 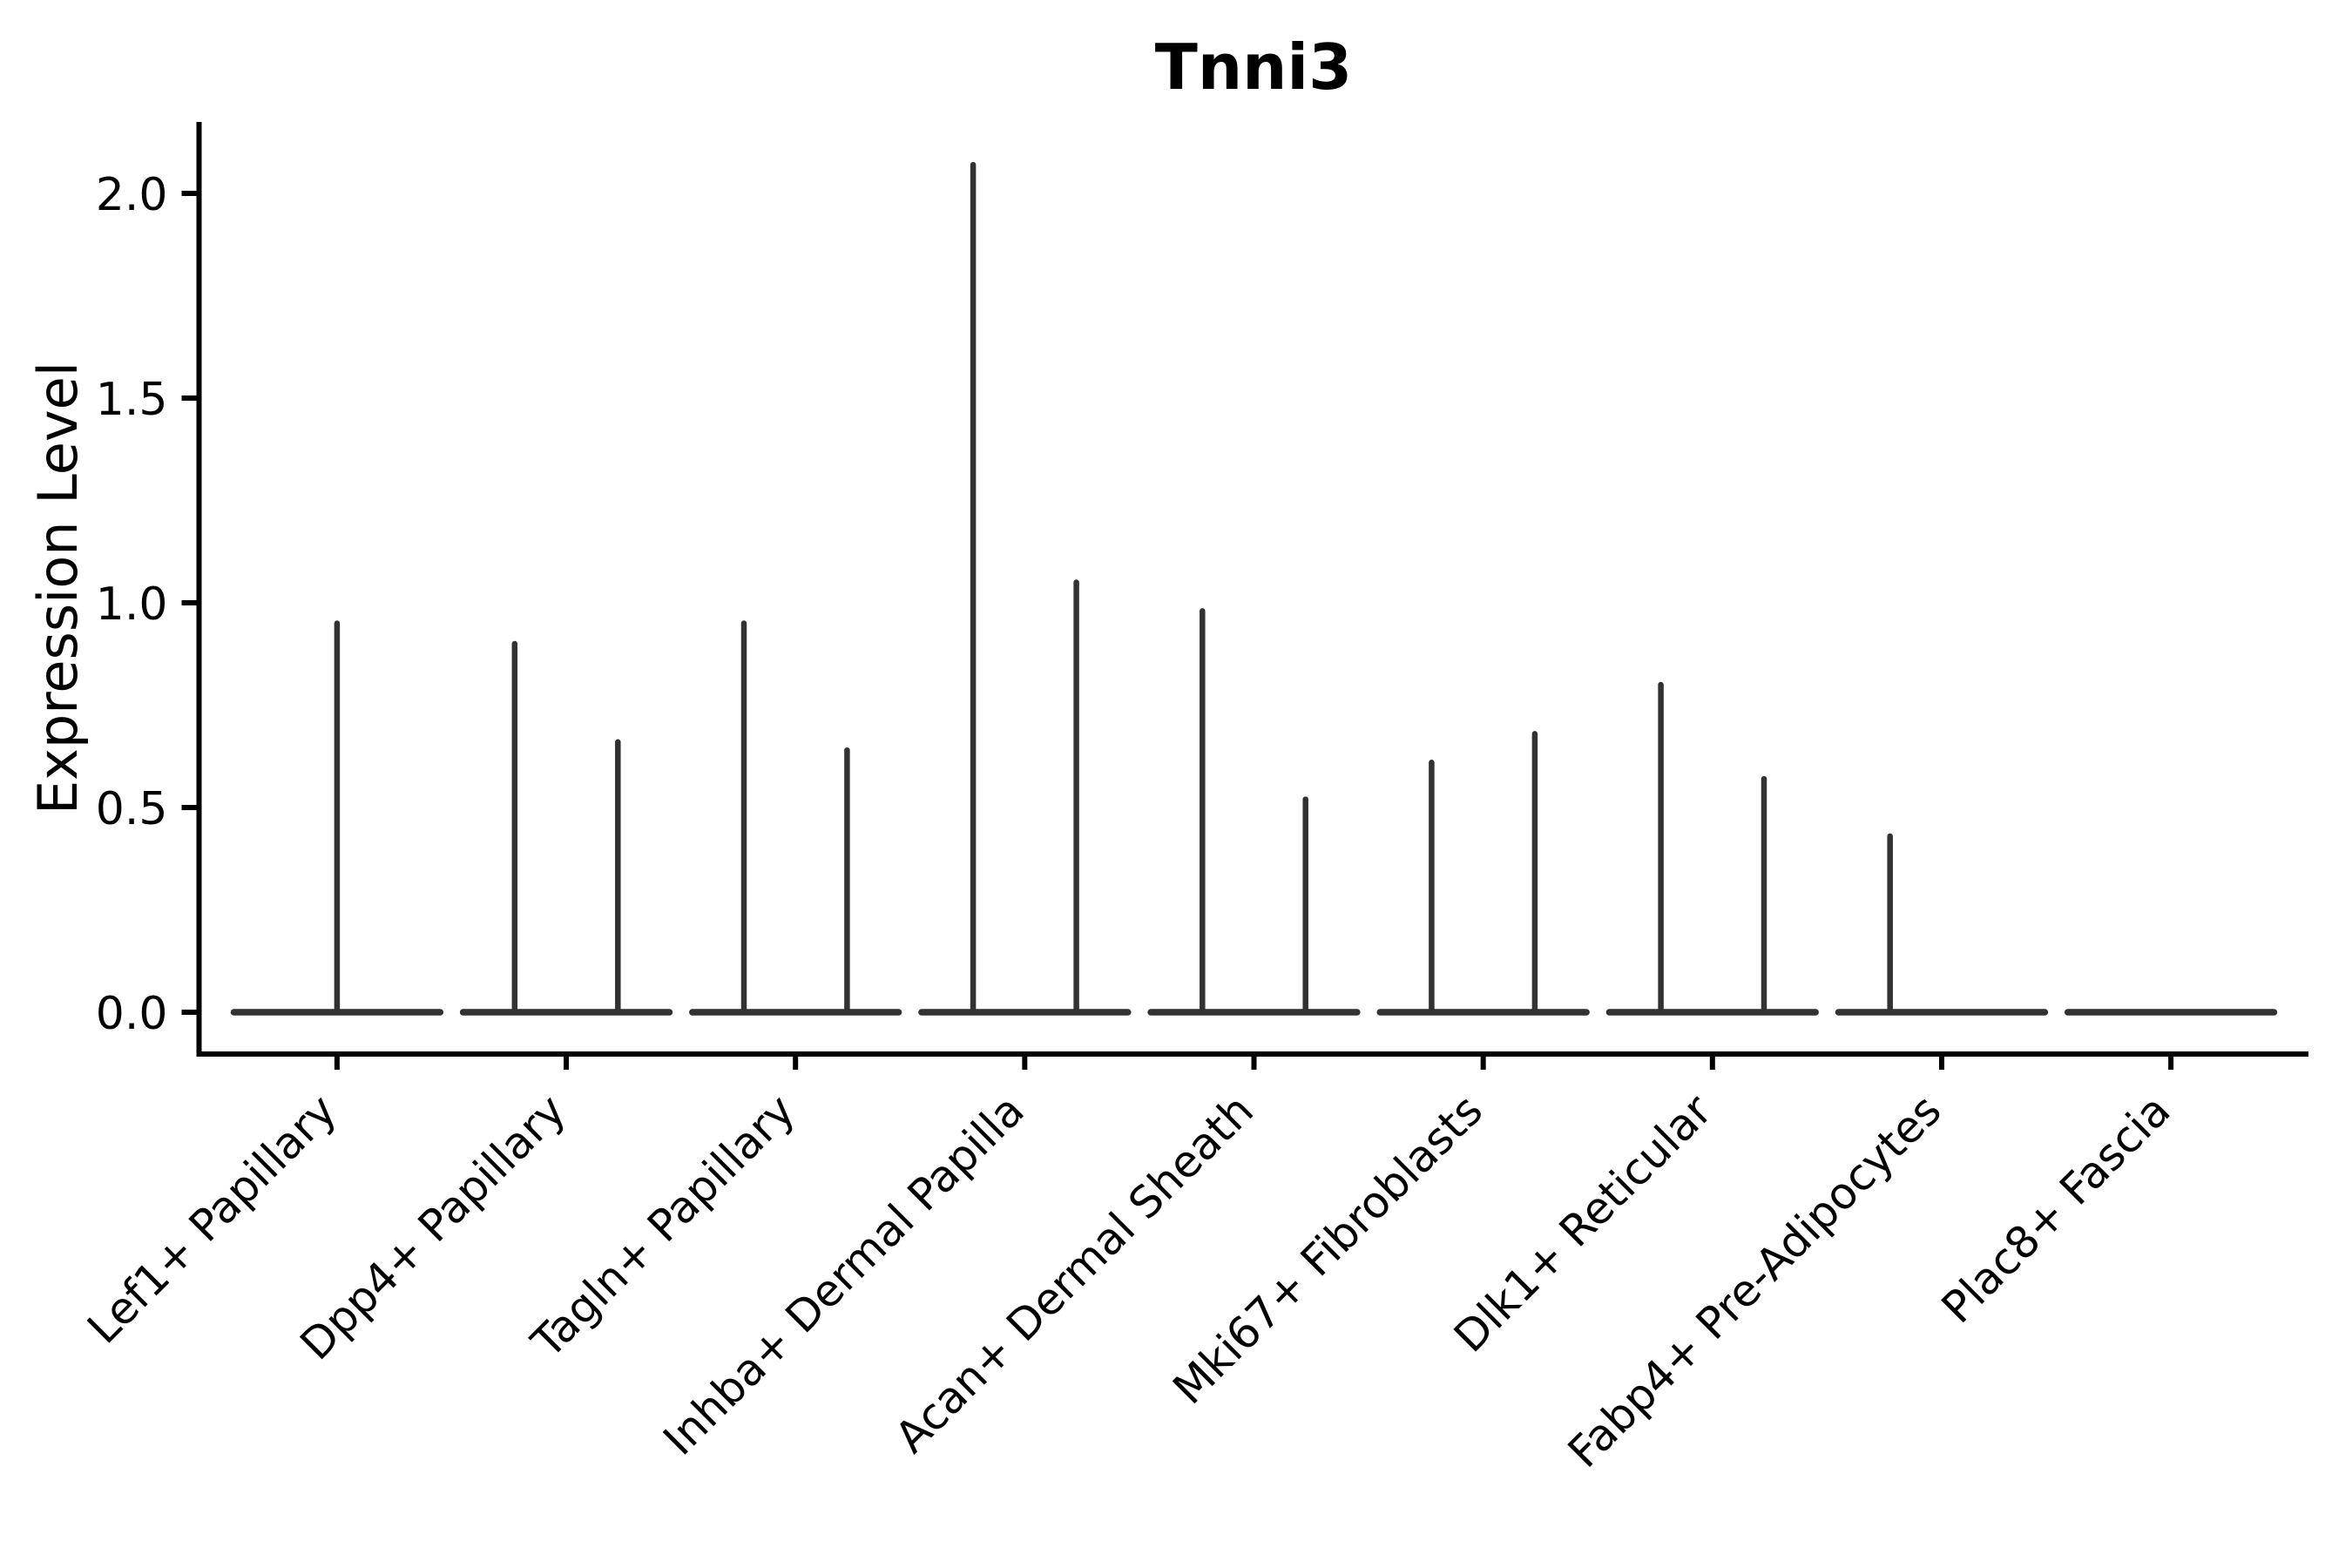 What do you see at coordinates (2056, 1209) in the screenshot?
I see `x-tick-label: Plac8+ Fascia` at bounding box center [2056, 1209].